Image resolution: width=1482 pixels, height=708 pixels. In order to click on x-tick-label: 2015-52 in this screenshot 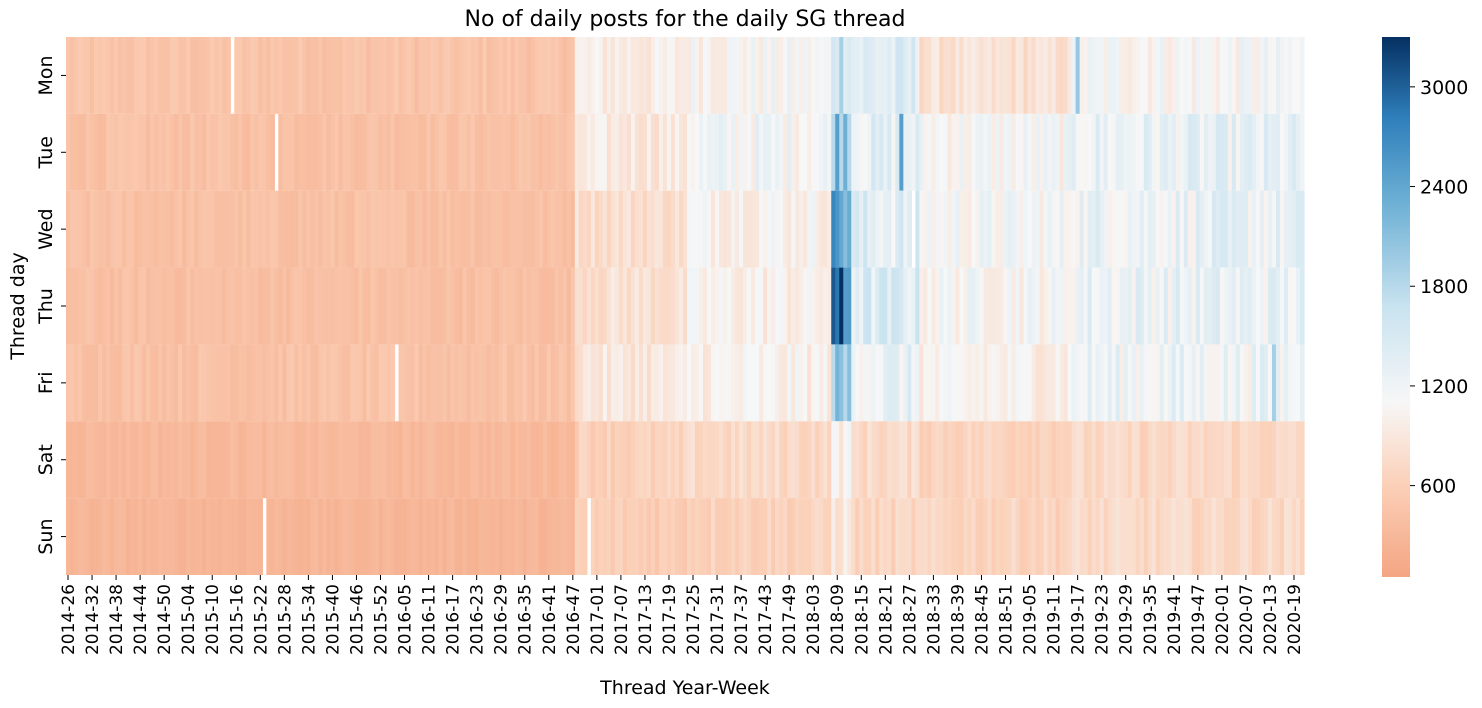, I will do `click(382, 619)`.